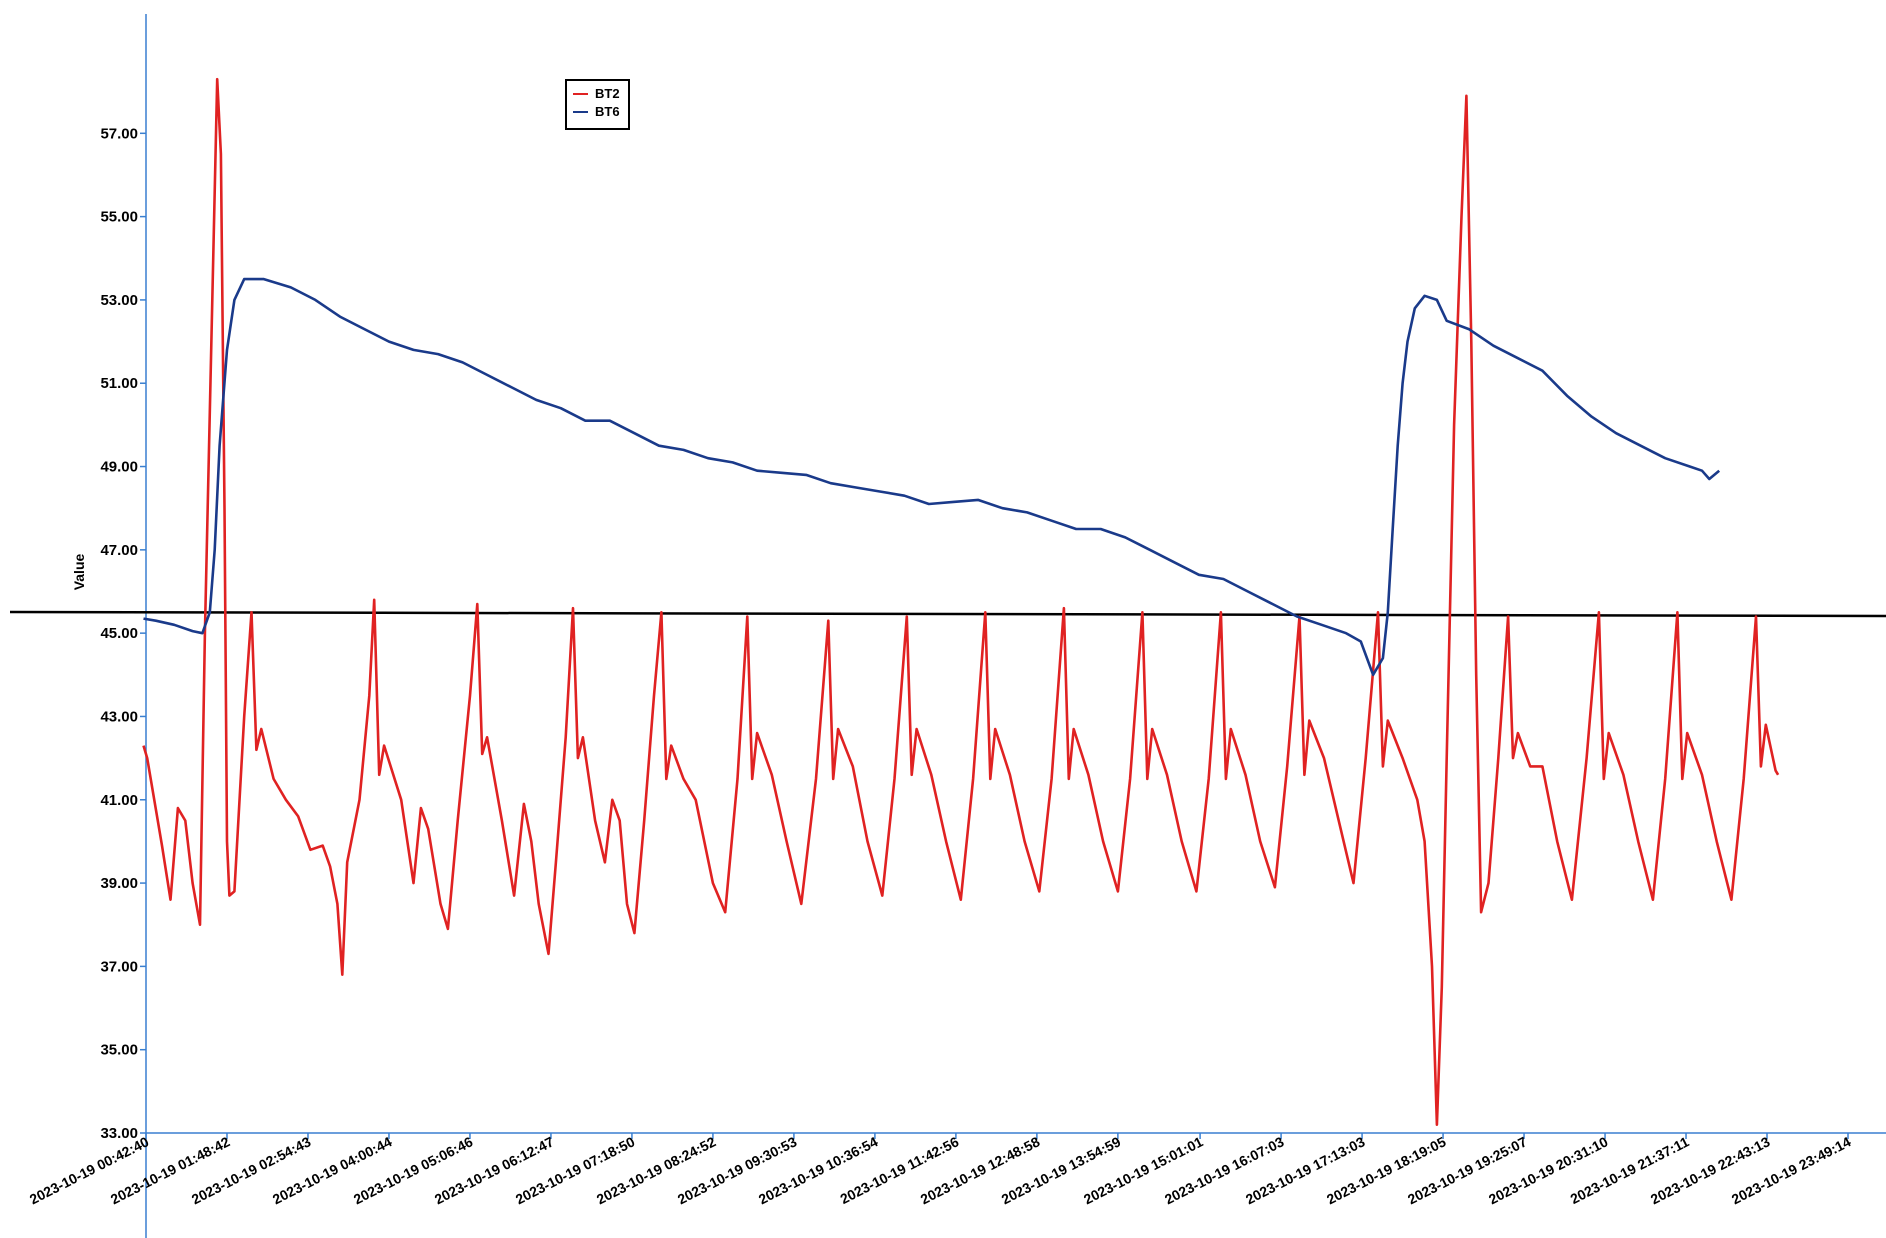 The width and height of the screenshot is (1886, 1238). What do you see at coordinates (119, 300) in the screenshot?
I see `y-tick-label: 53.00` at bounding box center [119, 300].